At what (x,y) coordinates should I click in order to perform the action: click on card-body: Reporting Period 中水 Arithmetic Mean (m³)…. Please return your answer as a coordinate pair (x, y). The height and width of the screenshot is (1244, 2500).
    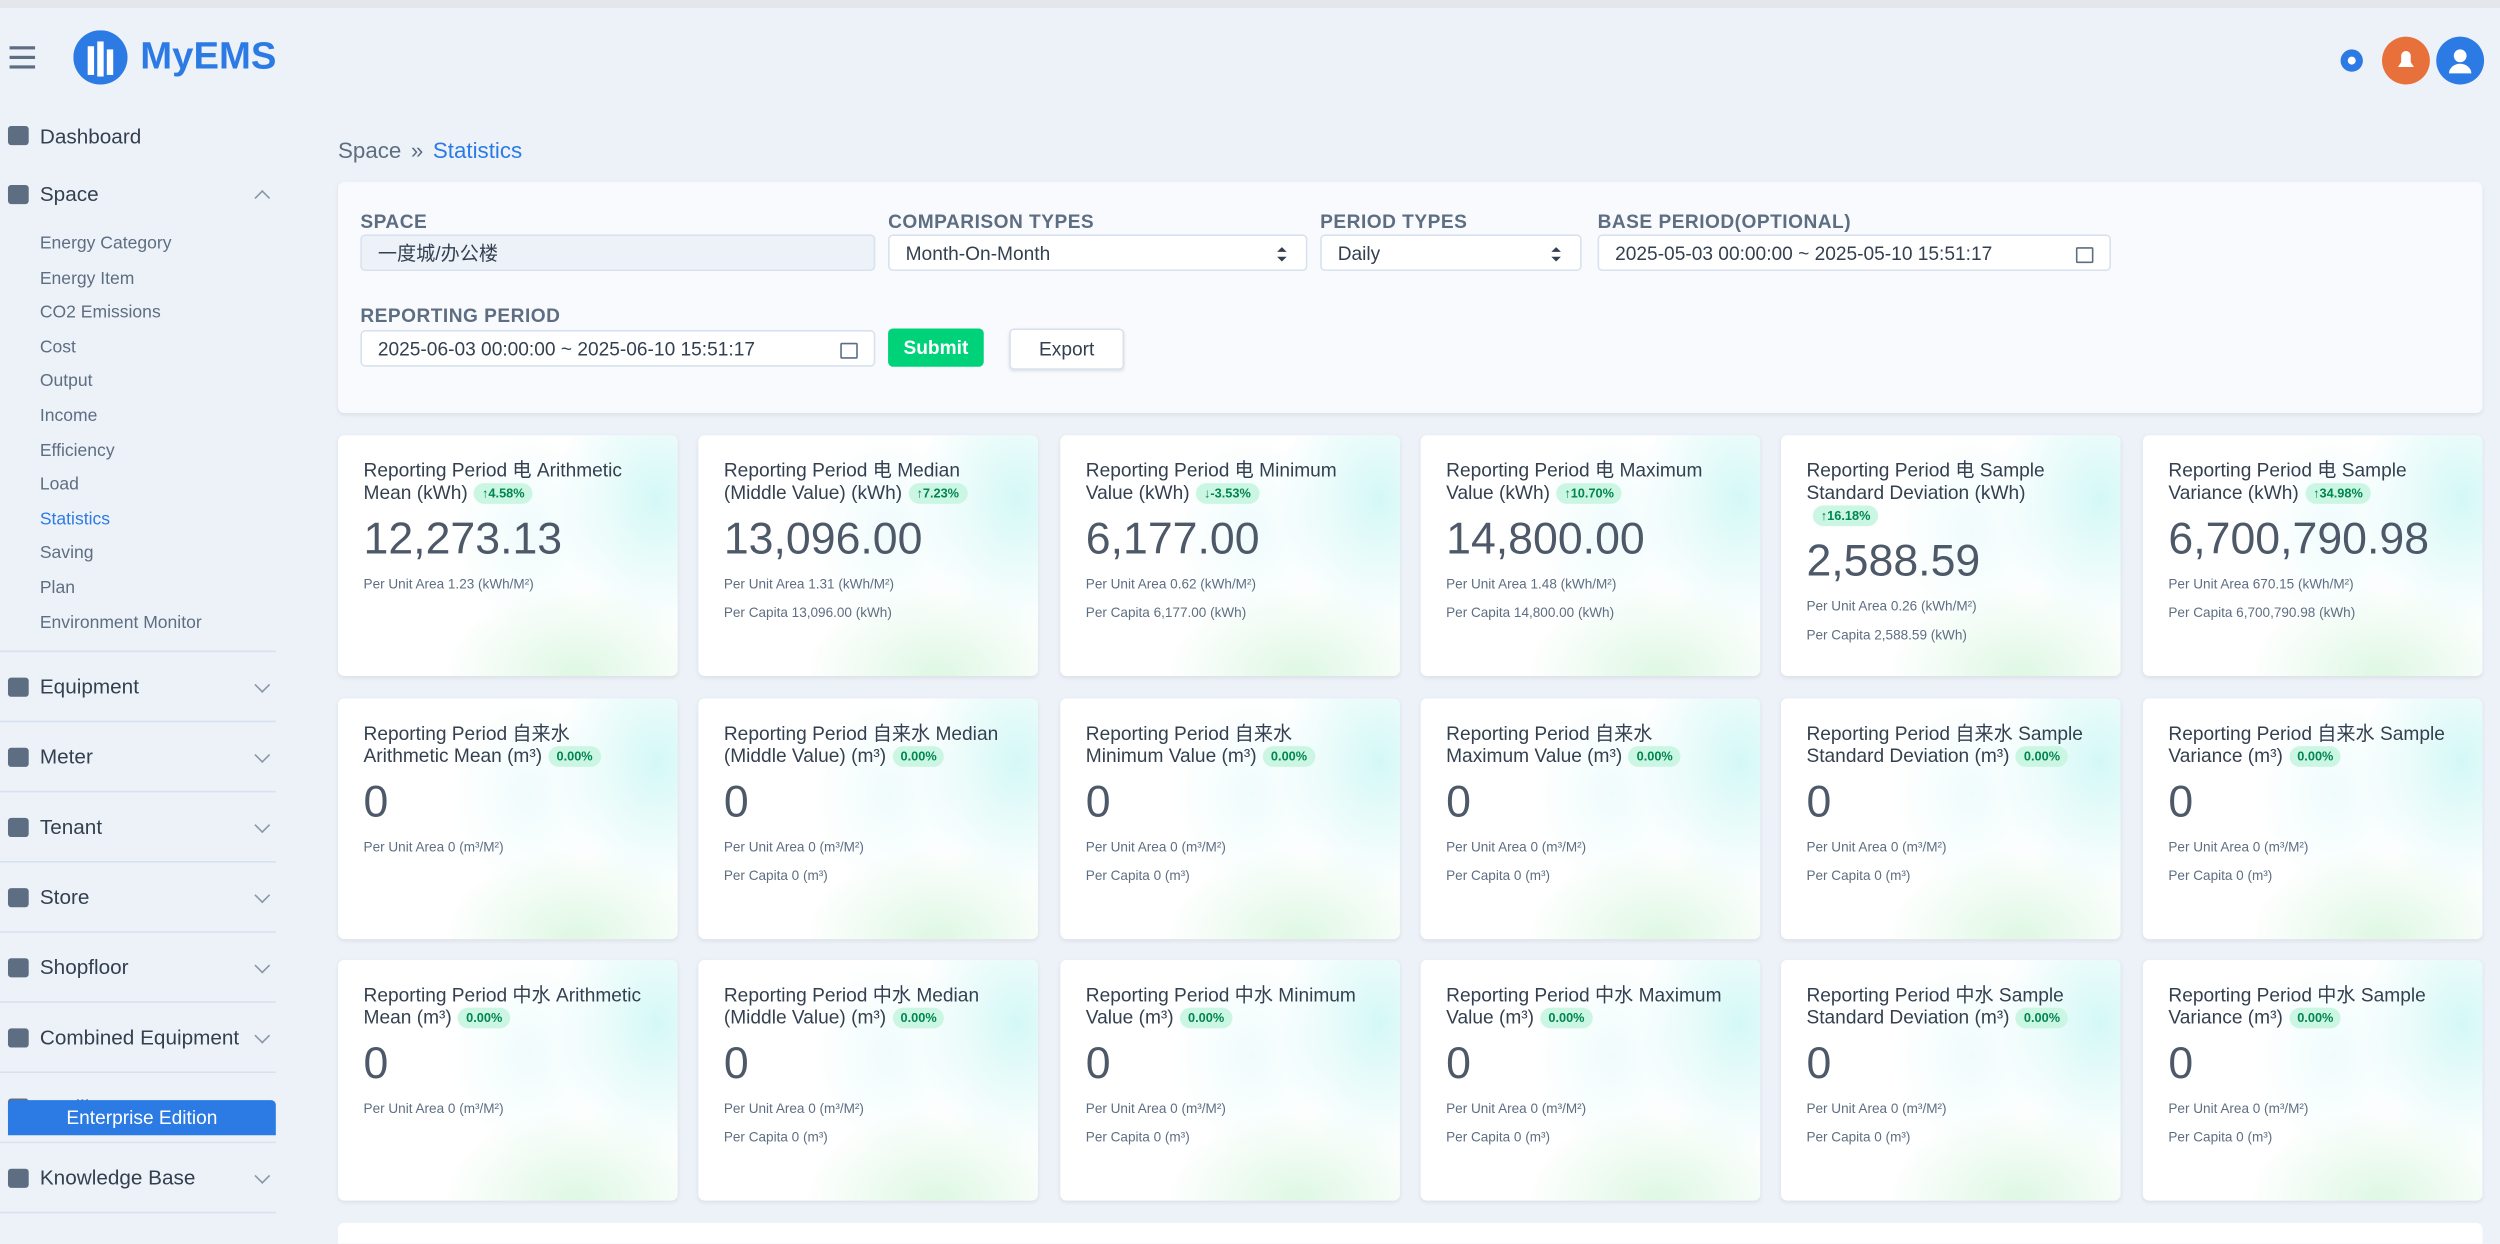
    Looking at the image, I should click on (508, 1039).